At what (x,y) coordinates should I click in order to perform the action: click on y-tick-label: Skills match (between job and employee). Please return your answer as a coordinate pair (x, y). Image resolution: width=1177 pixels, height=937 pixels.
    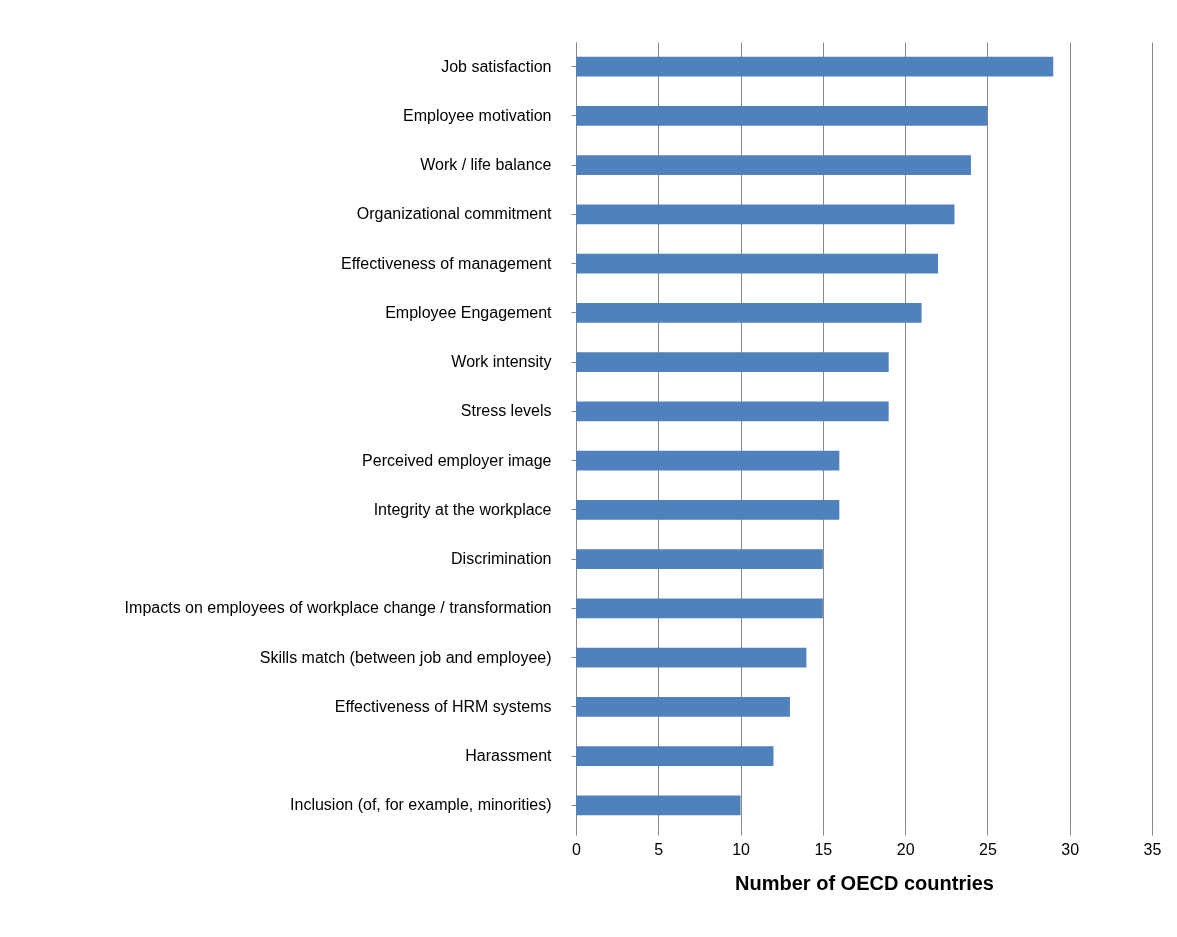
    Looking at the image, I should click on (405, 657).